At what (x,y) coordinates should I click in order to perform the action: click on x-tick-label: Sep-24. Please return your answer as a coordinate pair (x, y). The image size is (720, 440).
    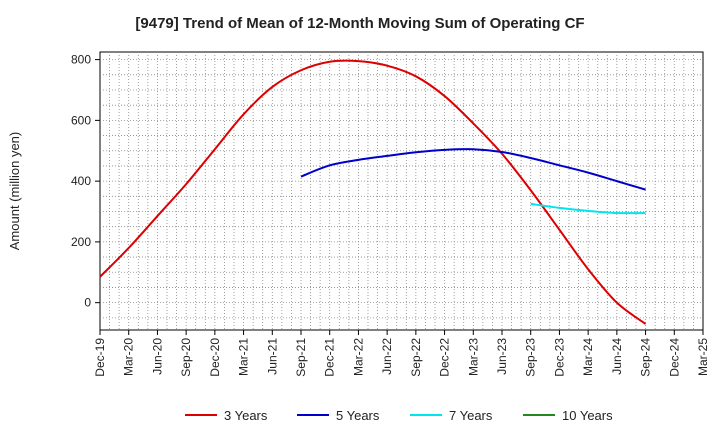
    Looking at the image, I should click on (646, 357).